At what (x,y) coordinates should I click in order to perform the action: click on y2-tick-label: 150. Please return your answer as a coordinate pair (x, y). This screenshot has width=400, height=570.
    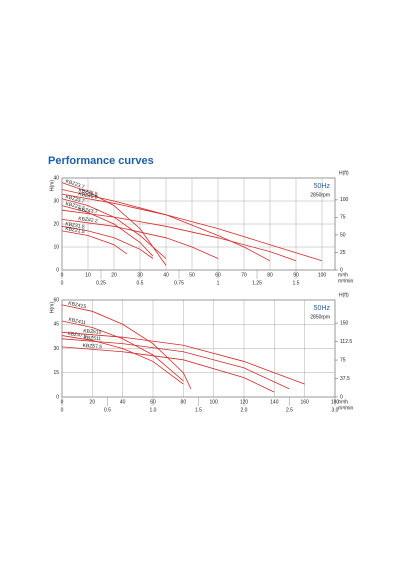
    Looking at the image, I should click on (344, 323).